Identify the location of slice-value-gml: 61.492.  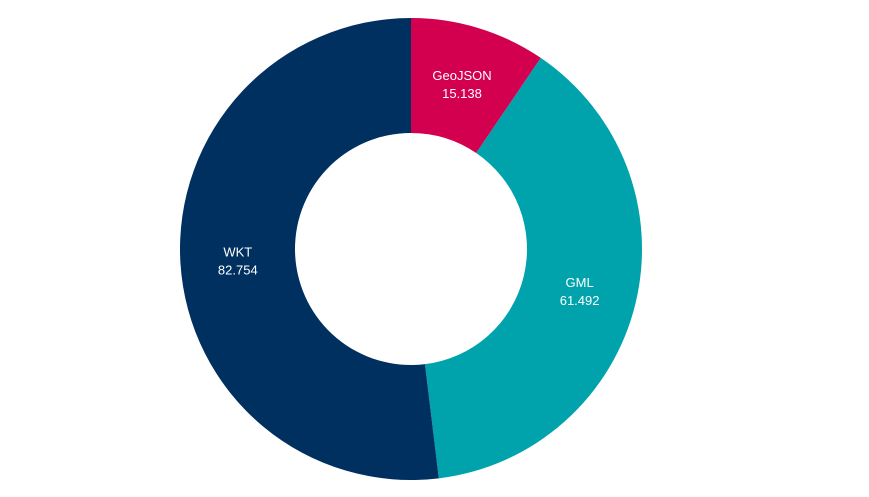
(580, 300).